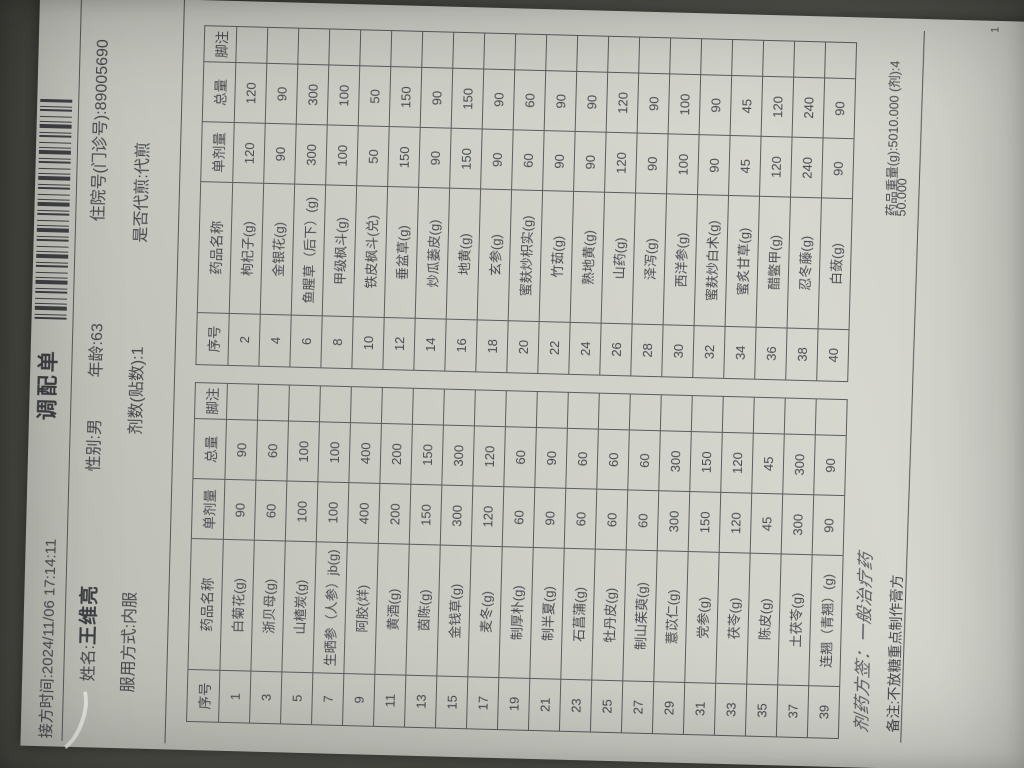  Describe the element at coordinates (733, 618) in the screenshot. I see `drug-name-cell: 茯苓(g)` at that location.